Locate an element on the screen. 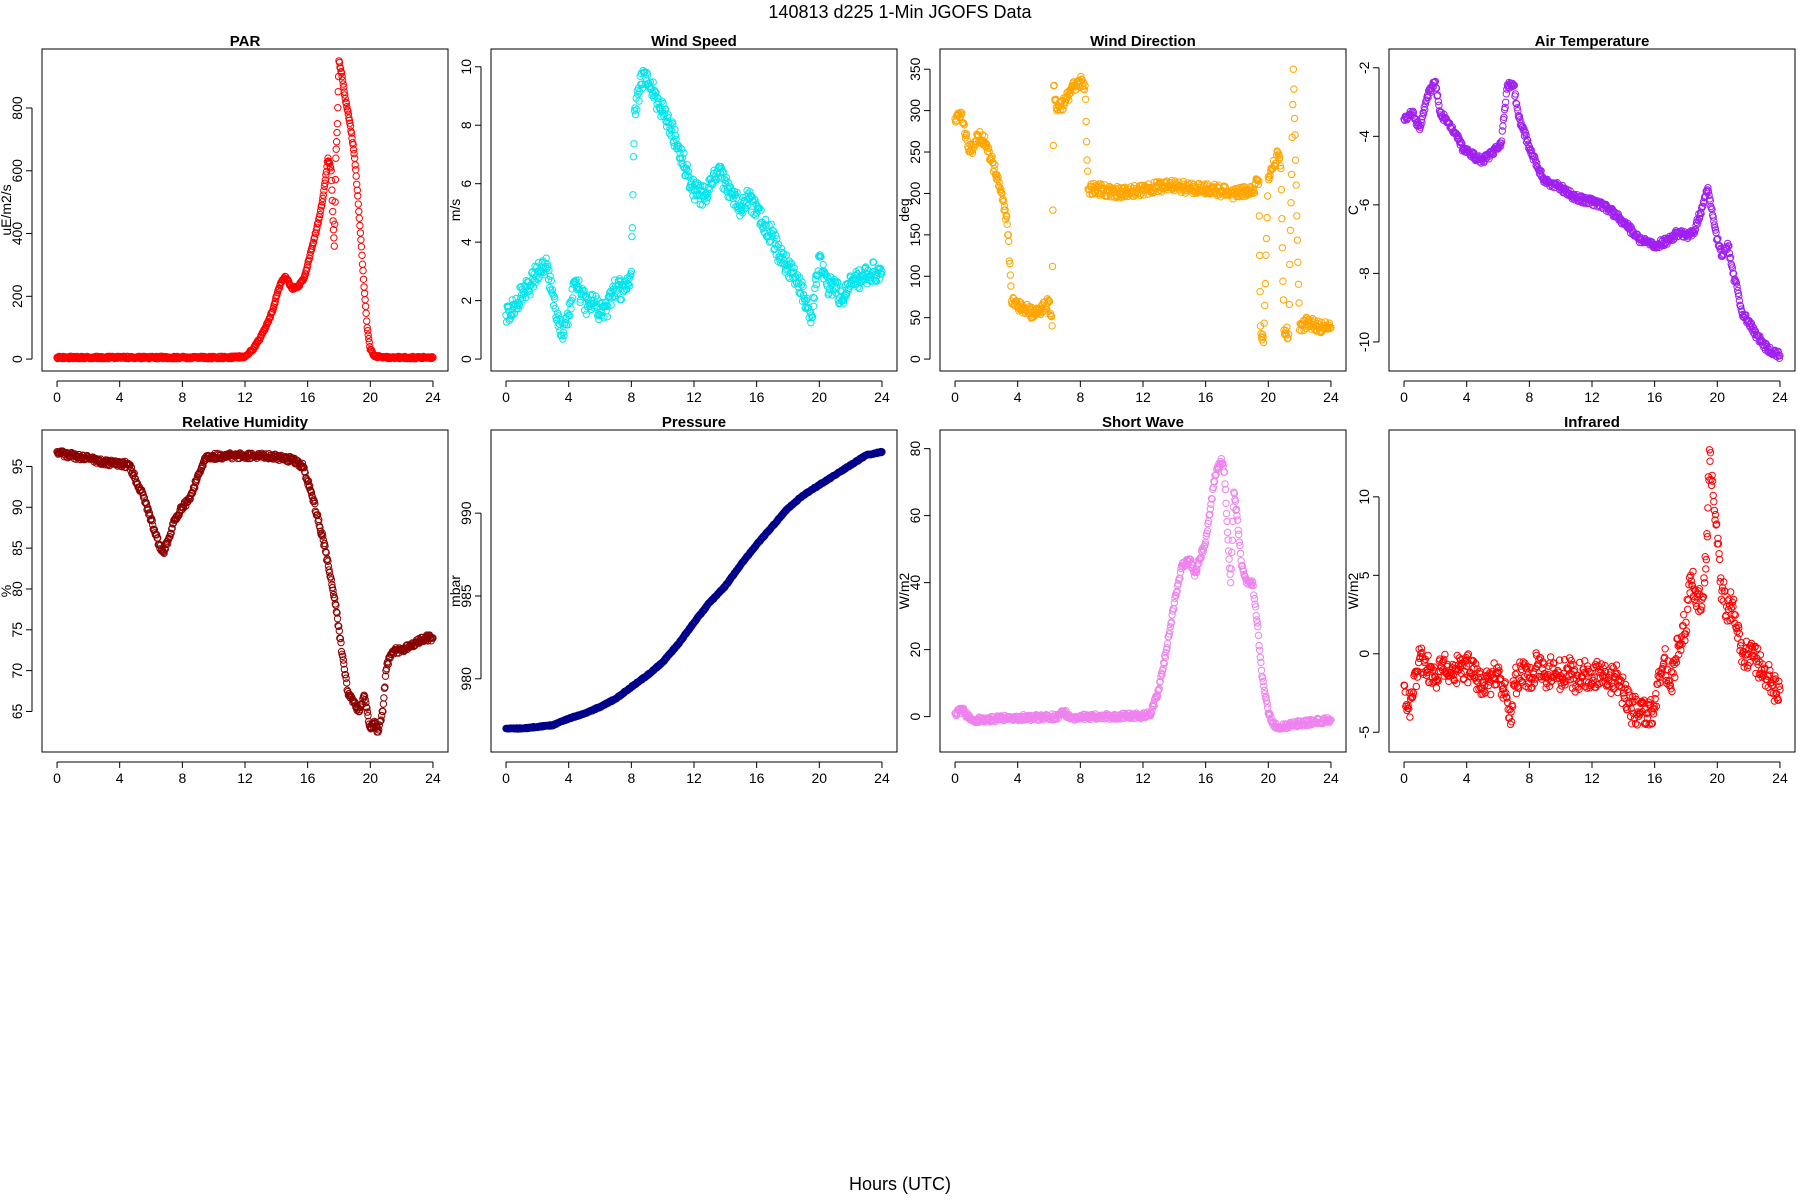  panel-frame is located at coordinates (245, 210).